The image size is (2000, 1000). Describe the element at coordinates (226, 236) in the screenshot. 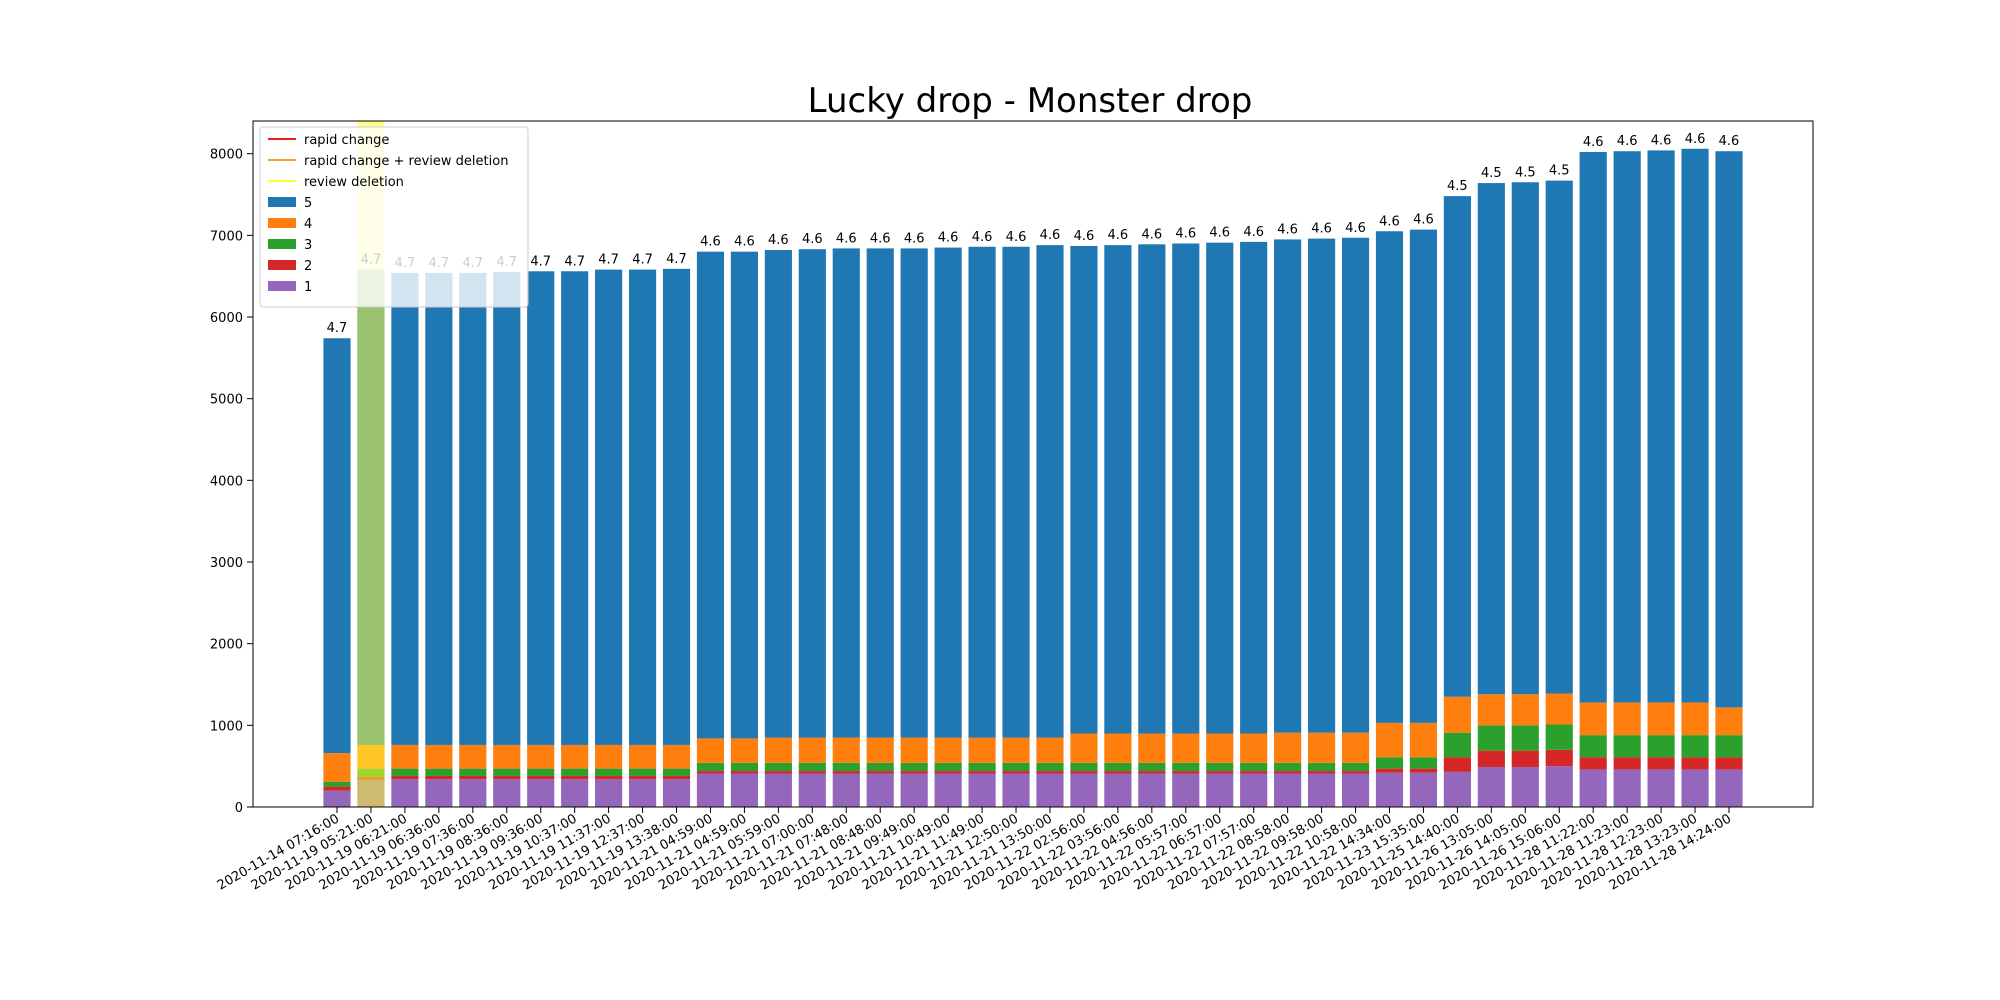

I see `y-tick-label: 7000` at that location.